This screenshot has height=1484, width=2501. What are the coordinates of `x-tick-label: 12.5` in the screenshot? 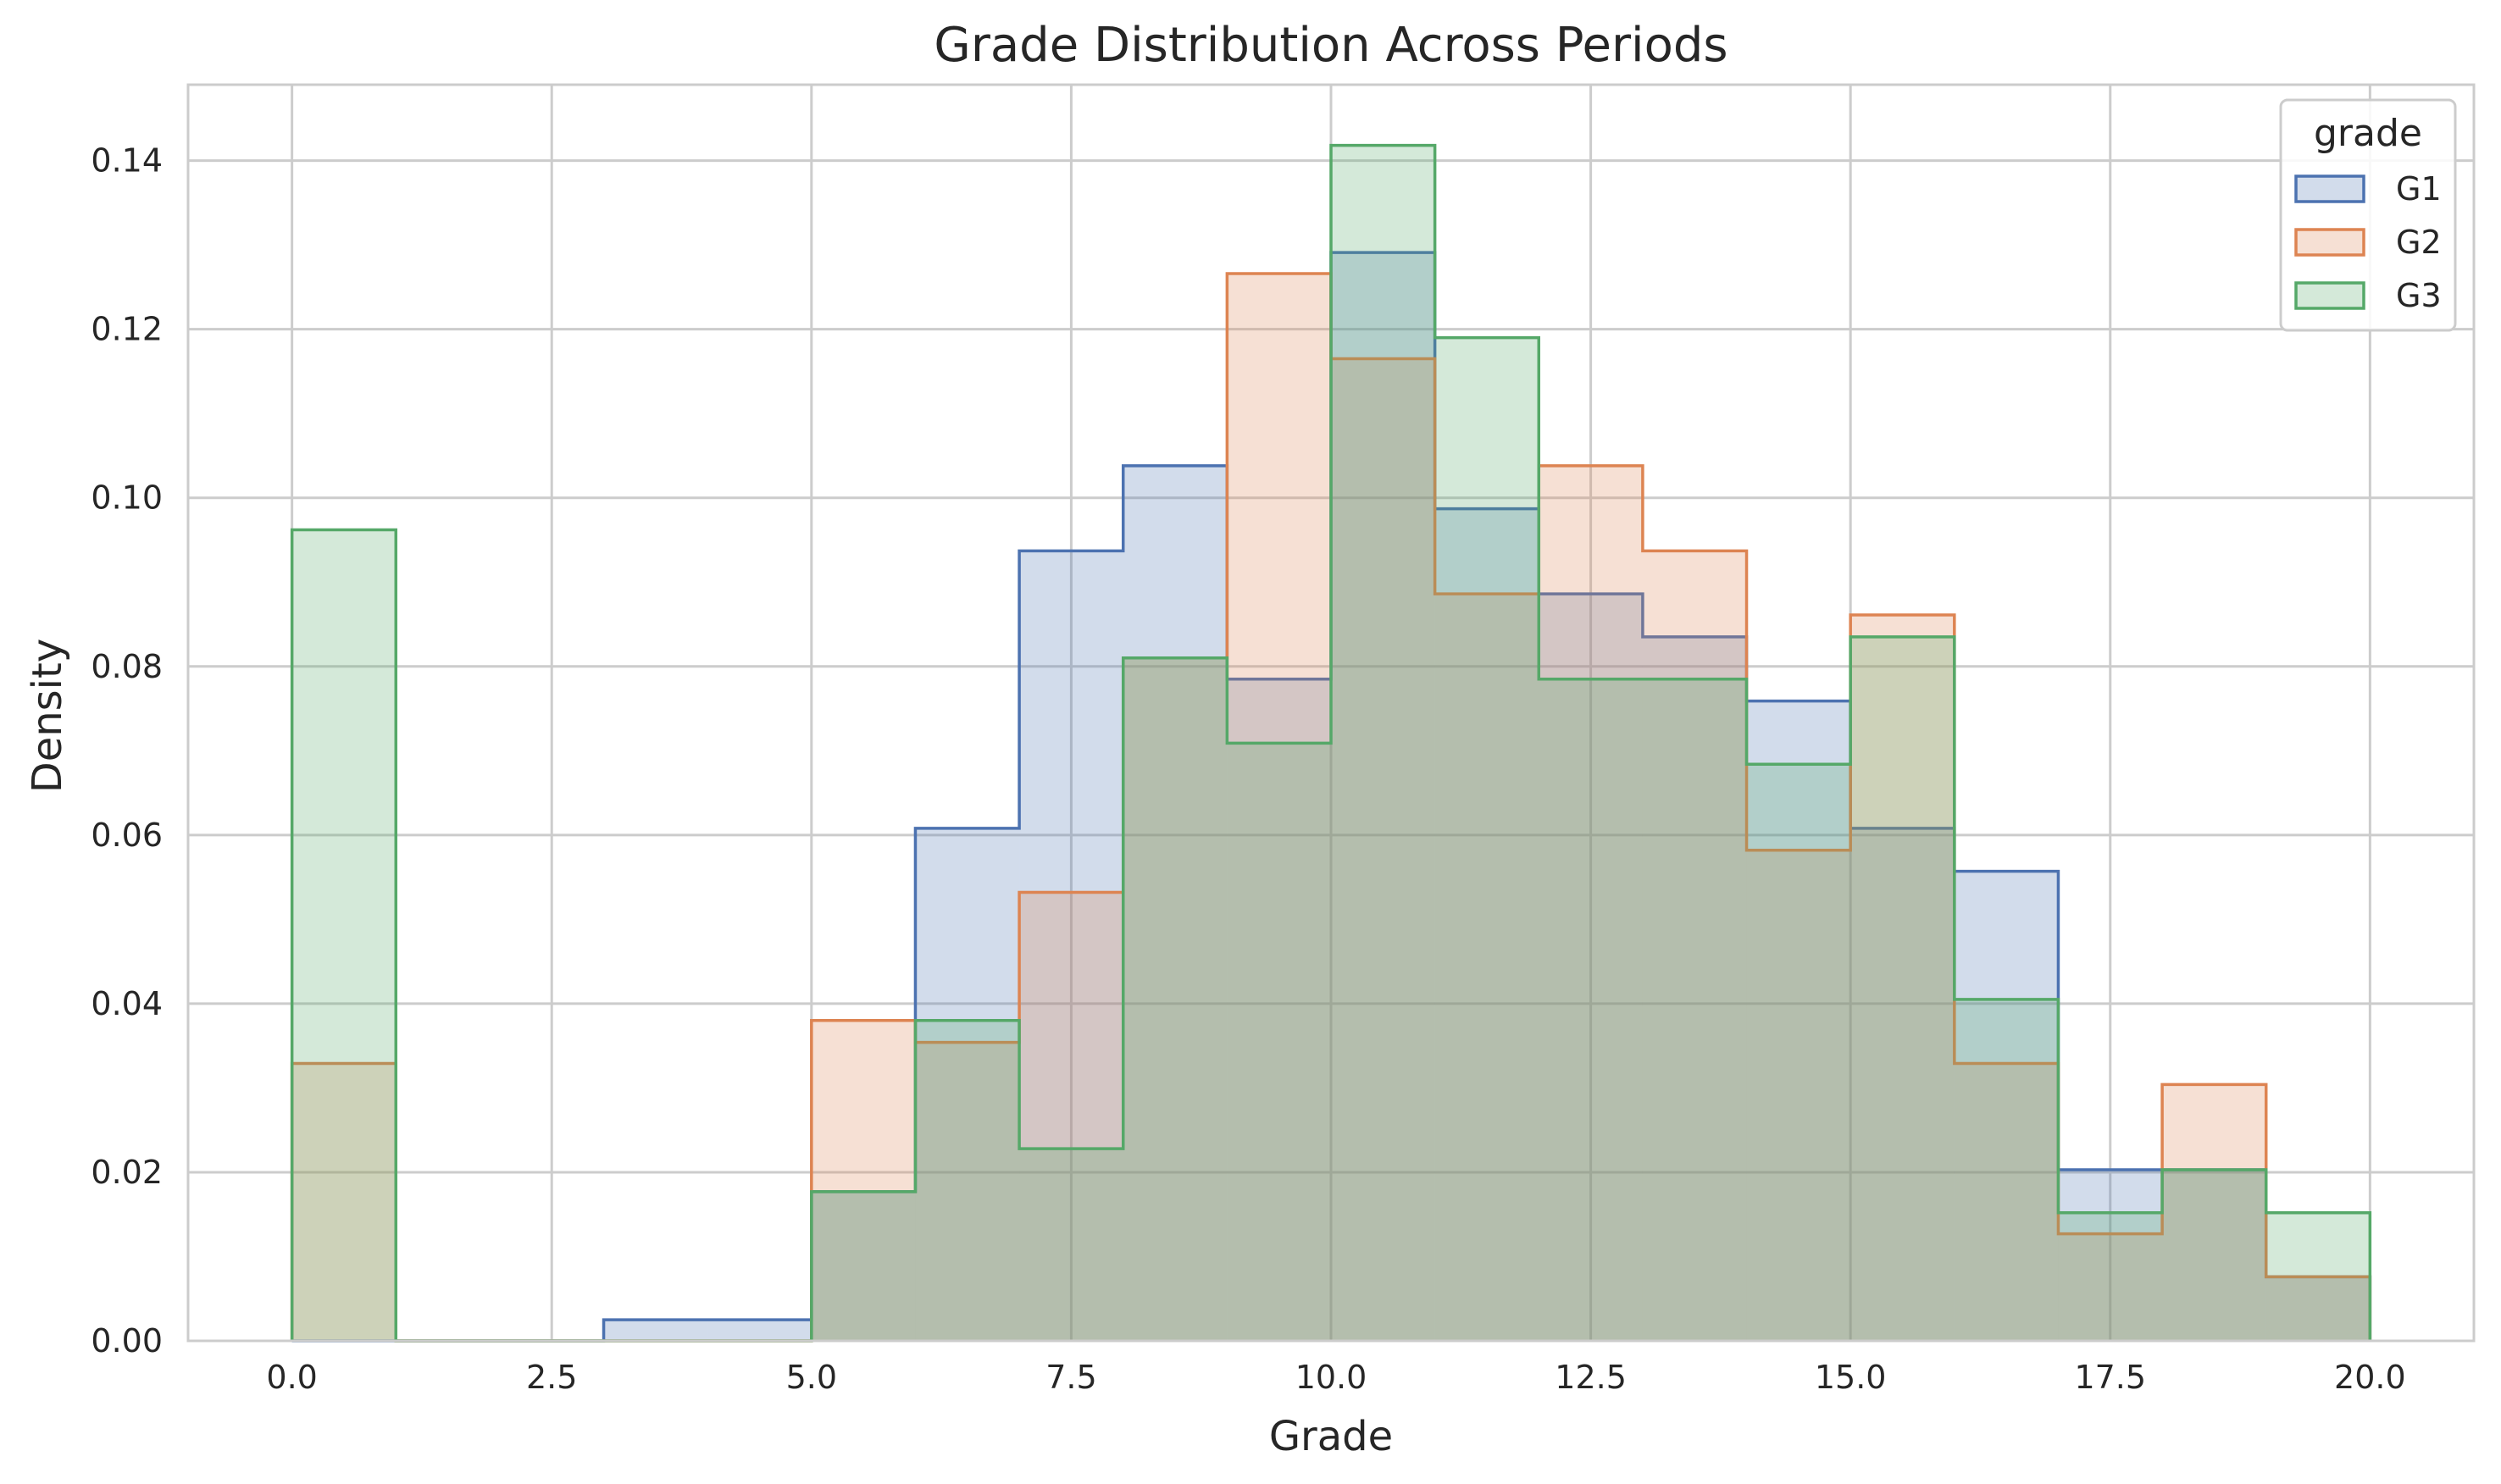 It's located at (1591, 1377).